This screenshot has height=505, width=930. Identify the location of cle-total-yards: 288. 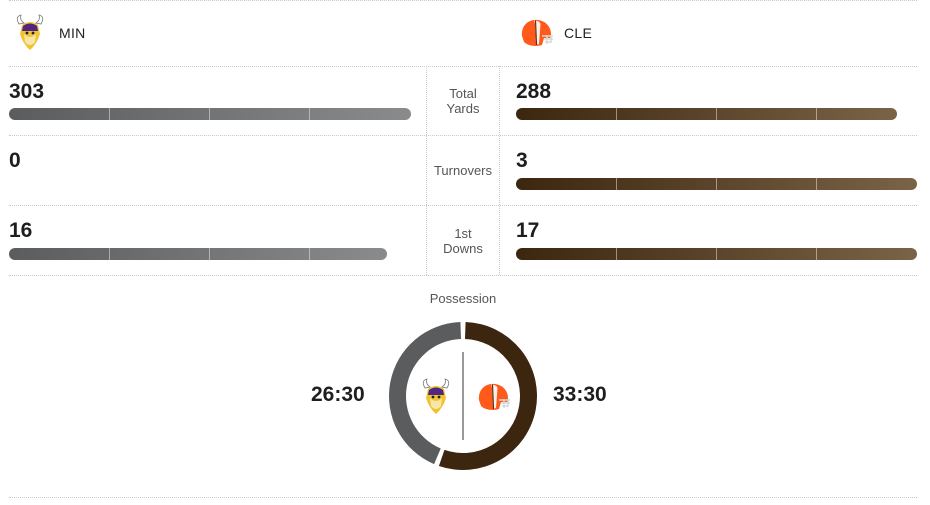
(534, 91).